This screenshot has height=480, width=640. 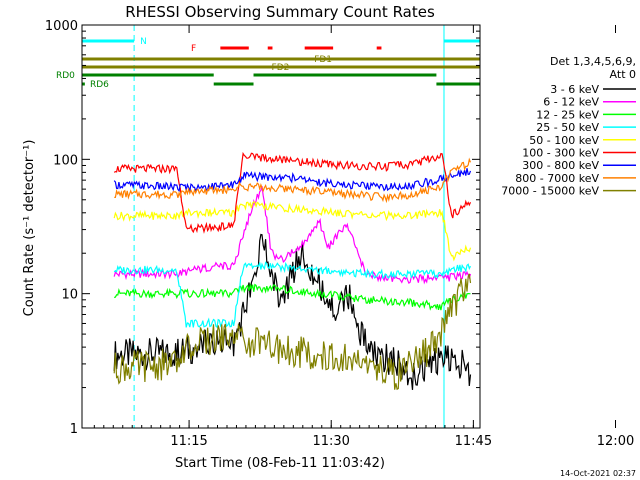 I want to click on y-tick-label: 100, so click(x=65, y=160).